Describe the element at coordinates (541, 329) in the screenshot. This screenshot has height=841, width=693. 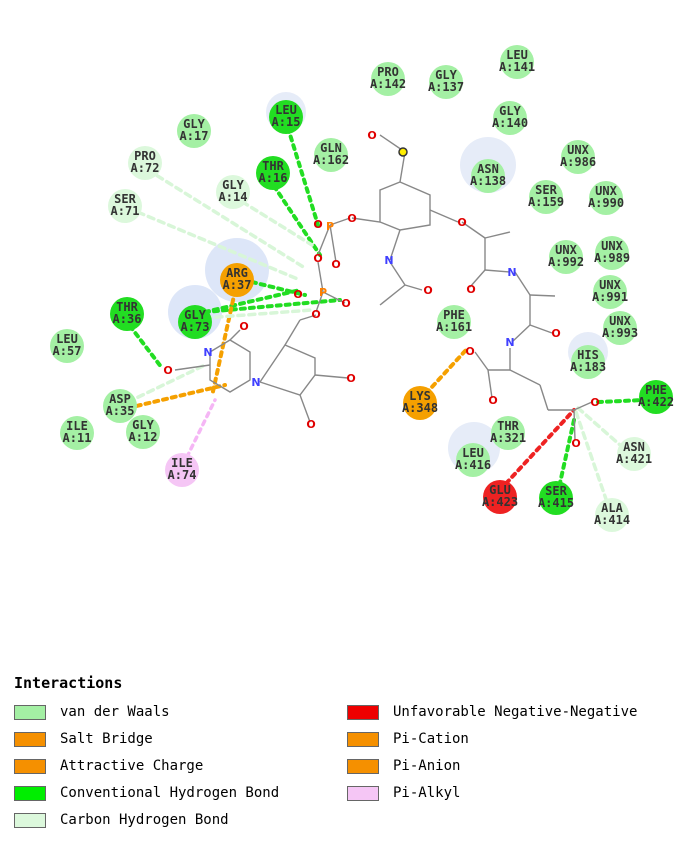
I see `ala-o` at that location.